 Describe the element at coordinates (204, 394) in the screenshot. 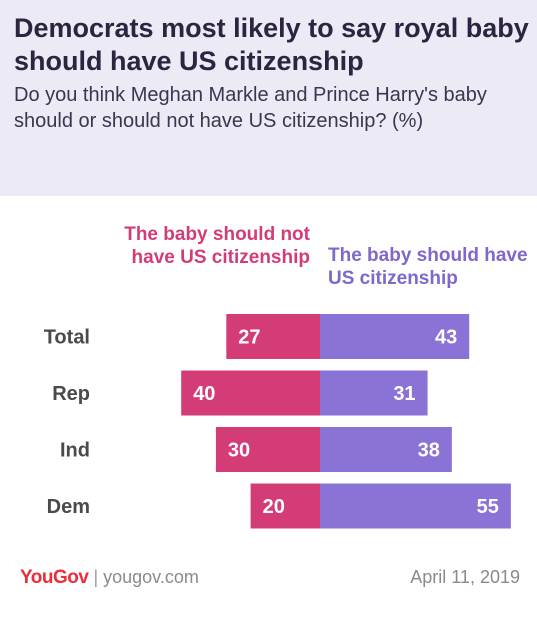

I see `value-should-not-rep: 40` at that location.